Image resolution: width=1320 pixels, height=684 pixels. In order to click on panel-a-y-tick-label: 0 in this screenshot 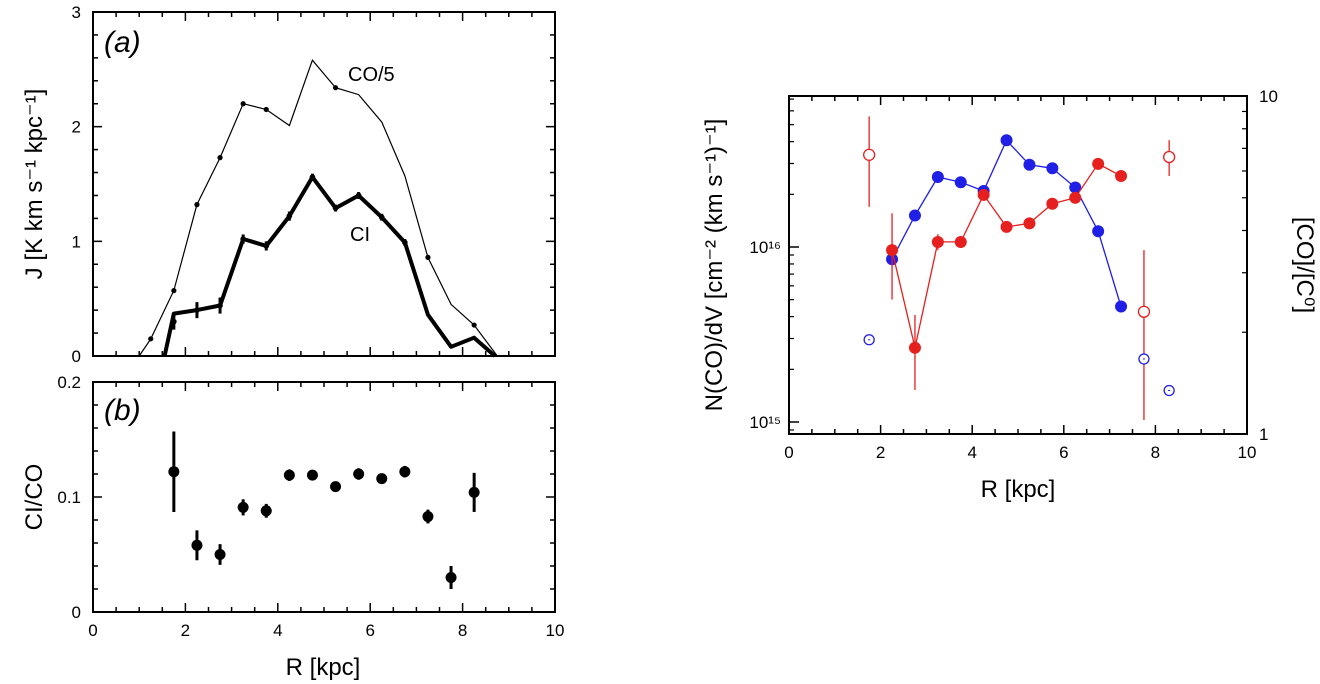, I will do `click(76, 356)`.